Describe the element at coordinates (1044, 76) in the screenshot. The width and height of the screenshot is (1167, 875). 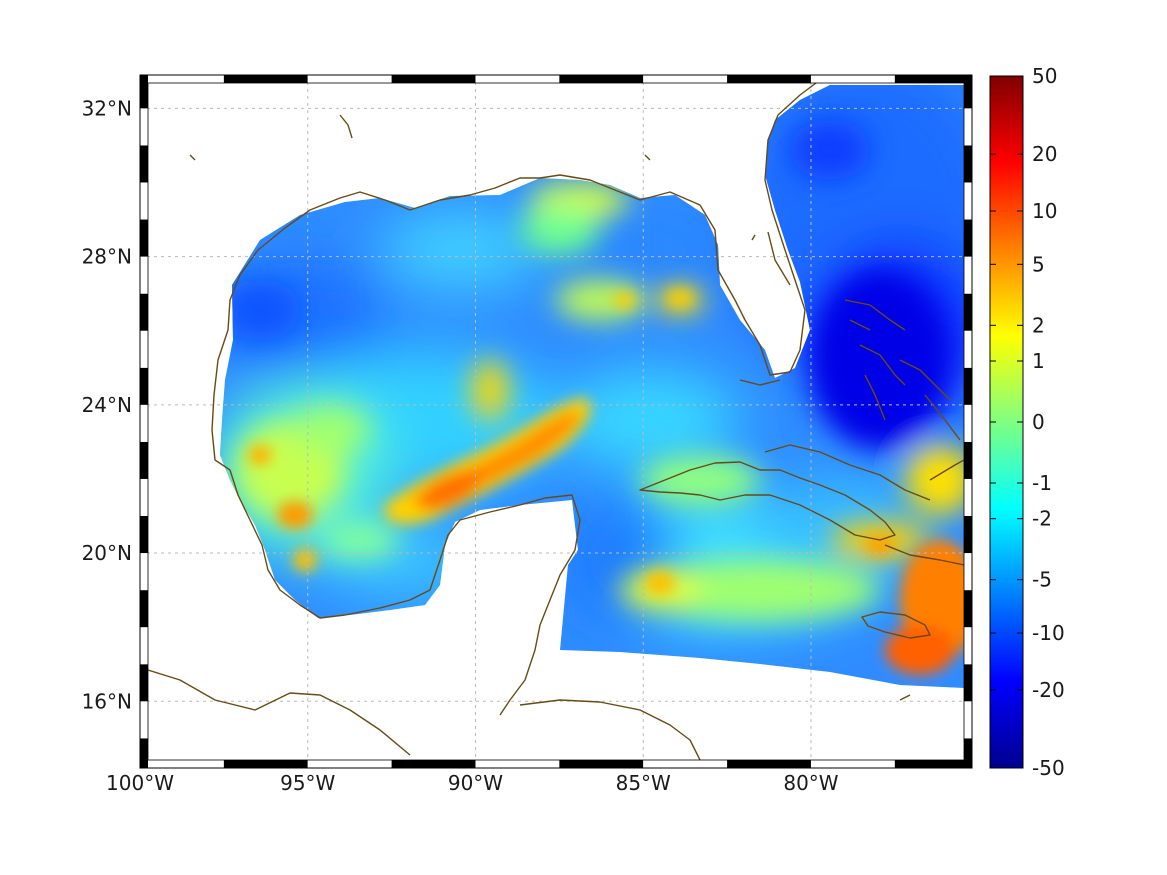
I see `colorbar-tick-label-0: 50` at that location.